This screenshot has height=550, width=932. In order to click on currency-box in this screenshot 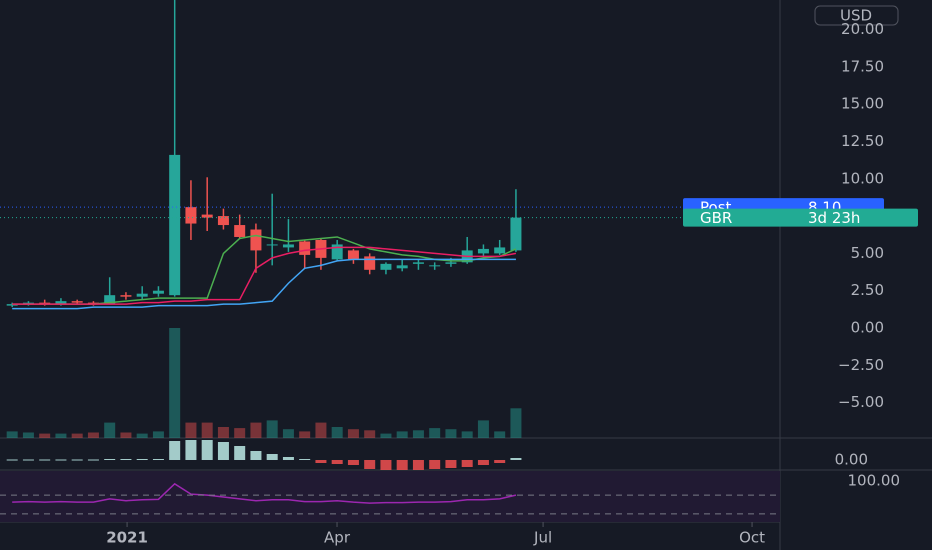, I will do `click(856, 15)`.